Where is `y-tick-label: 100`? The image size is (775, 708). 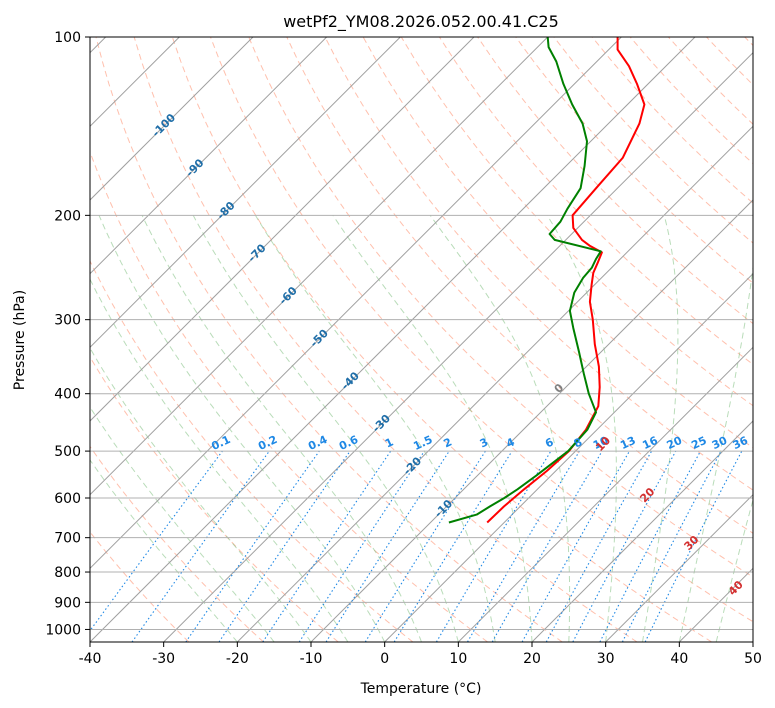 y-tick-label: 100 is located at coordinates (67, 38).